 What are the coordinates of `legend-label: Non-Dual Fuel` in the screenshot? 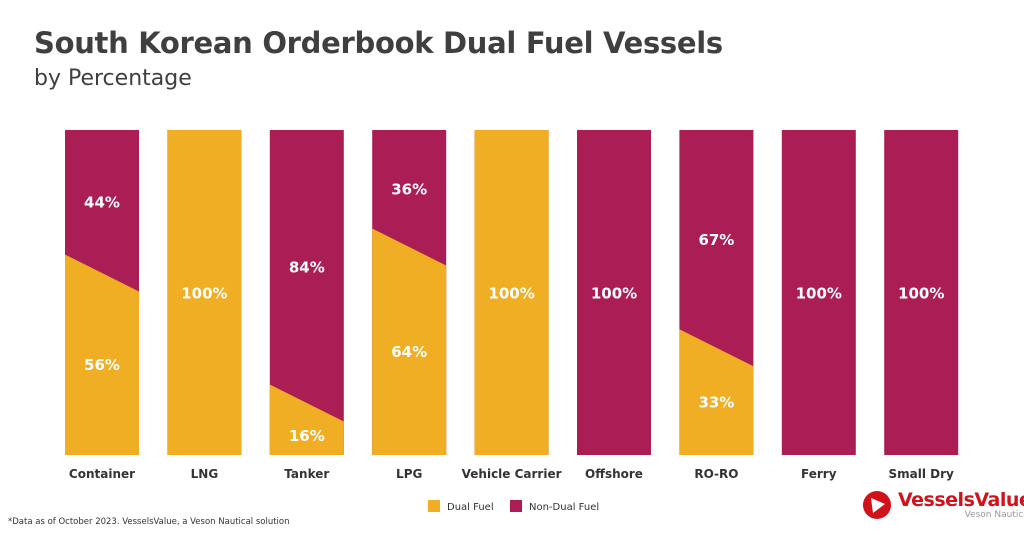 It's located at (564, 507).